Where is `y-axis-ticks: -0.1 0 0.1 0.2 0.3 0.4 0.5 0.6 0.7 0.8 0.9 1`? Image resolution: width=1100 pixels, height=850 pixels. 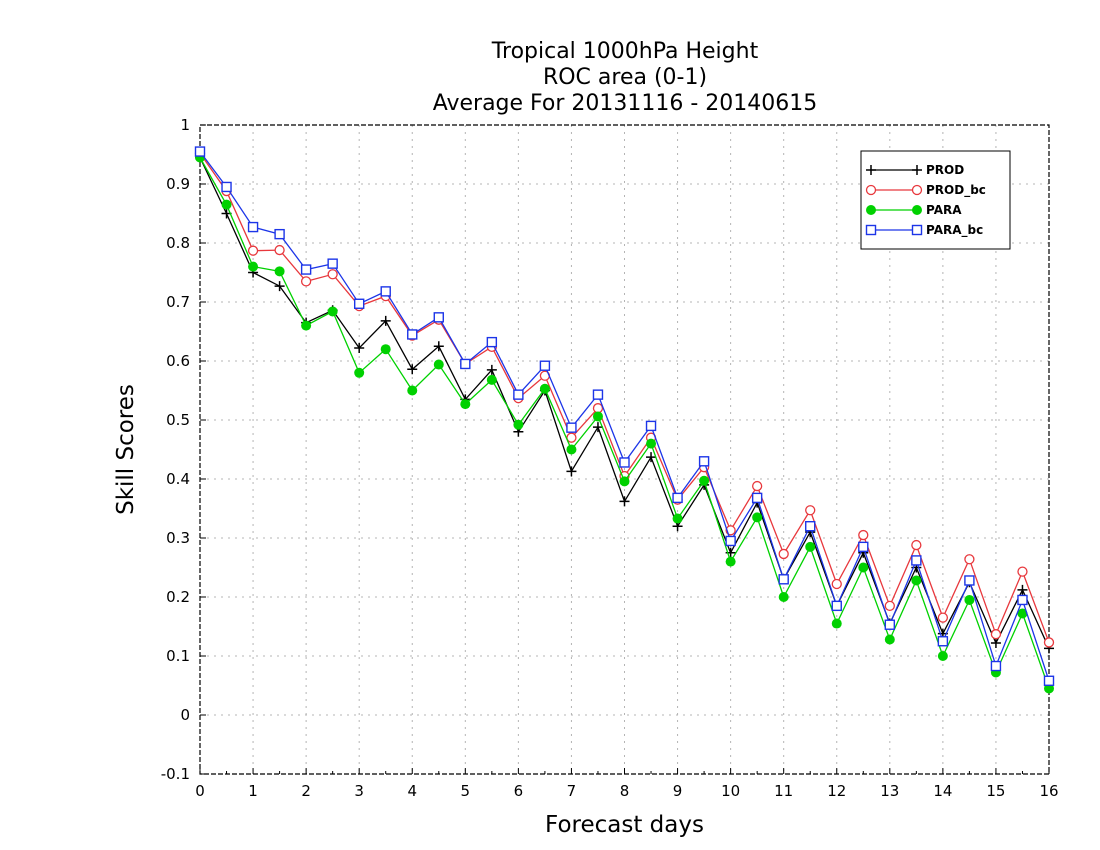 y-axis-ticks: -0.1 0 0.1 0.2 0.3 0.4 0.5 0.6 0.7 0.8 0.9 1 is located at coordinates (183, 449).